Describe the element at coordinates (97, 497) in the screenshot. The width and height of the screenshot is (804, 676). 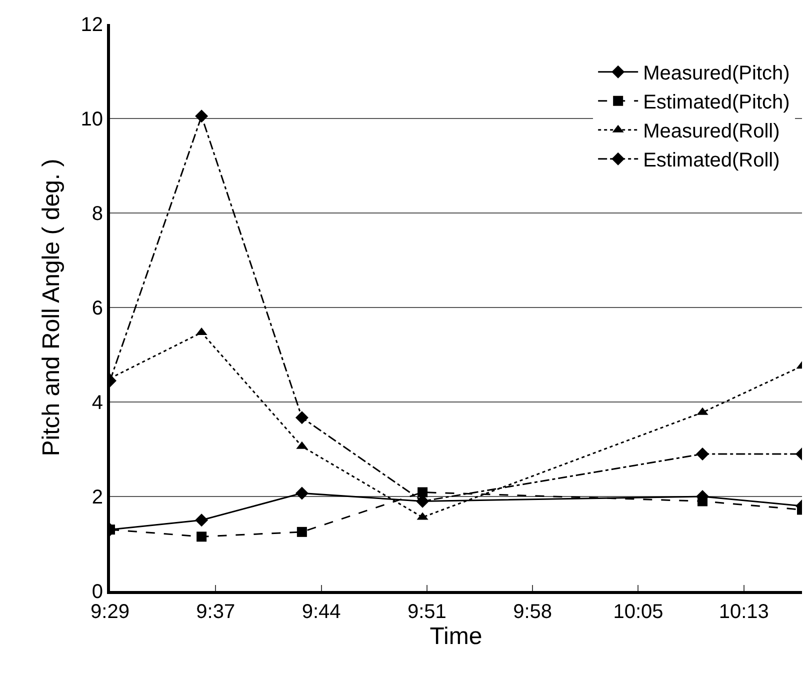
I see `y-tick-label: 2` at that location.